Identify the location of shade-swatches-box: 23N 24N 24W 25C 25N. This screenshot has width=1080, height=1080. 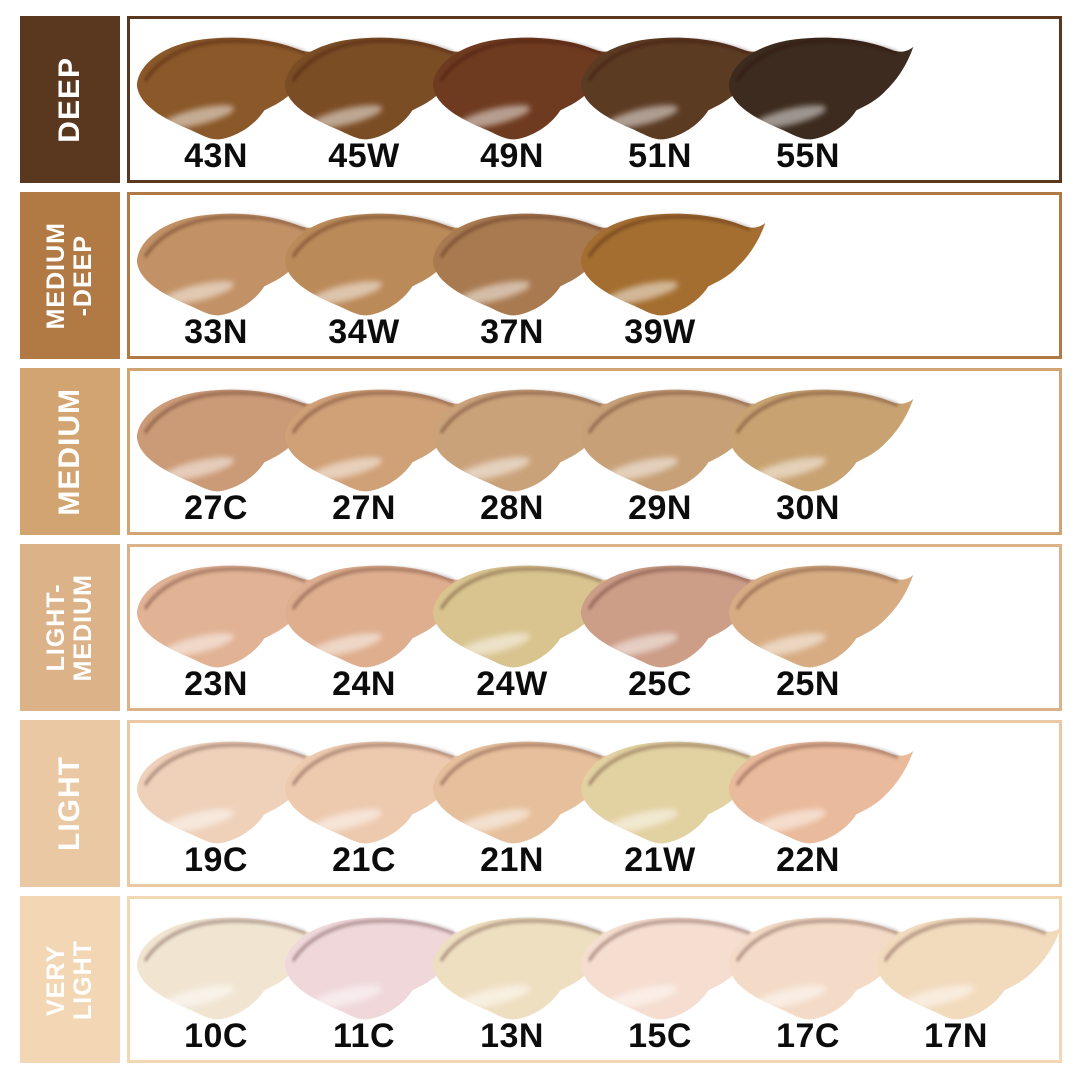
(594, 627).